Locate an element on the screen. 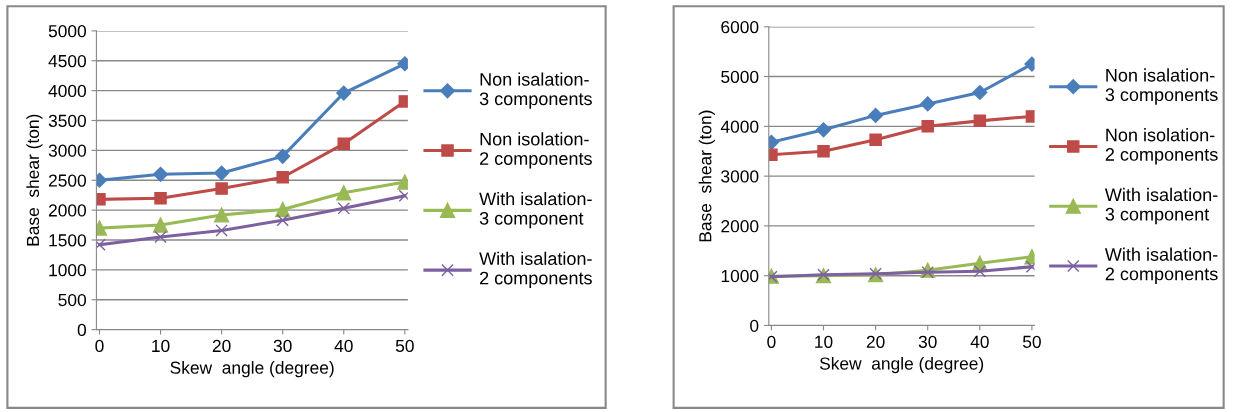 The height and width of the screenshot is (412, 1236). y-tick-label: 3500 is located at coordinates (67, 120).